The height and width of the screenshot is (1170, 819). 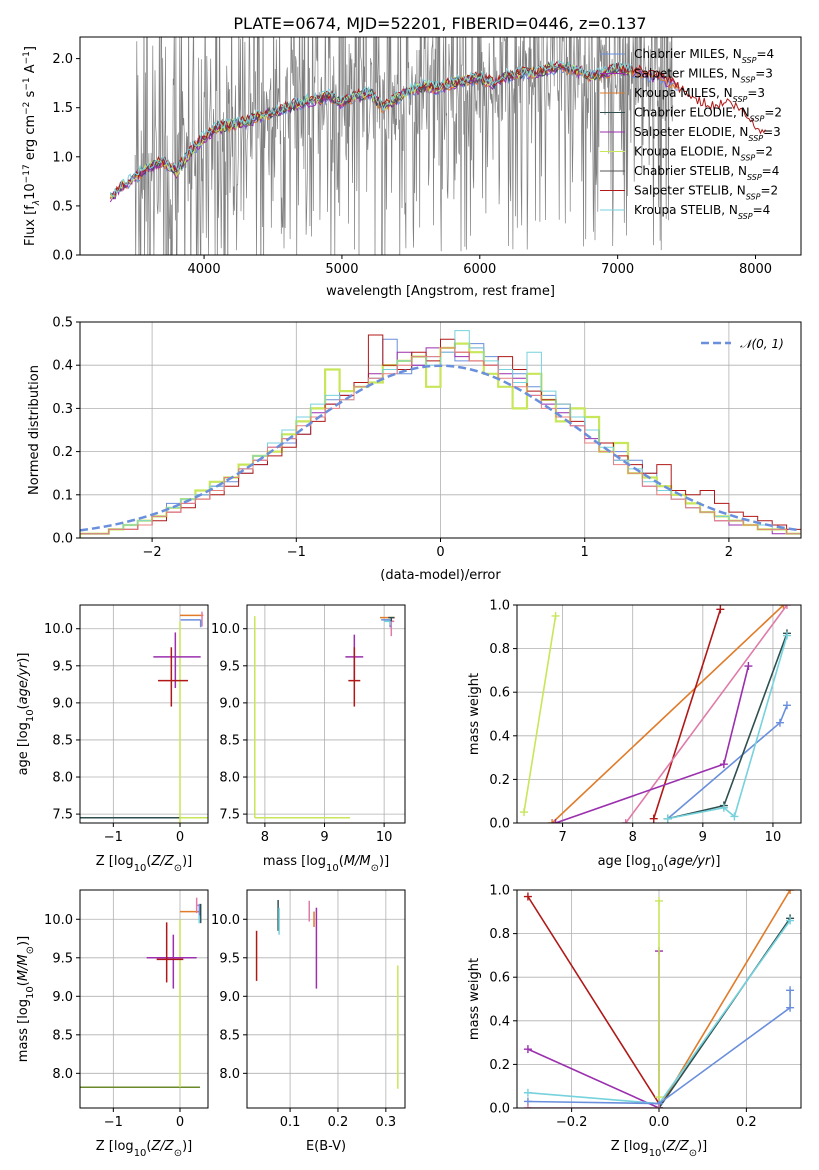 What do you see at coordinates (479, 269) in the screenshot?
I see `x-tick-label: 6000` at bounding box center [479, 269].